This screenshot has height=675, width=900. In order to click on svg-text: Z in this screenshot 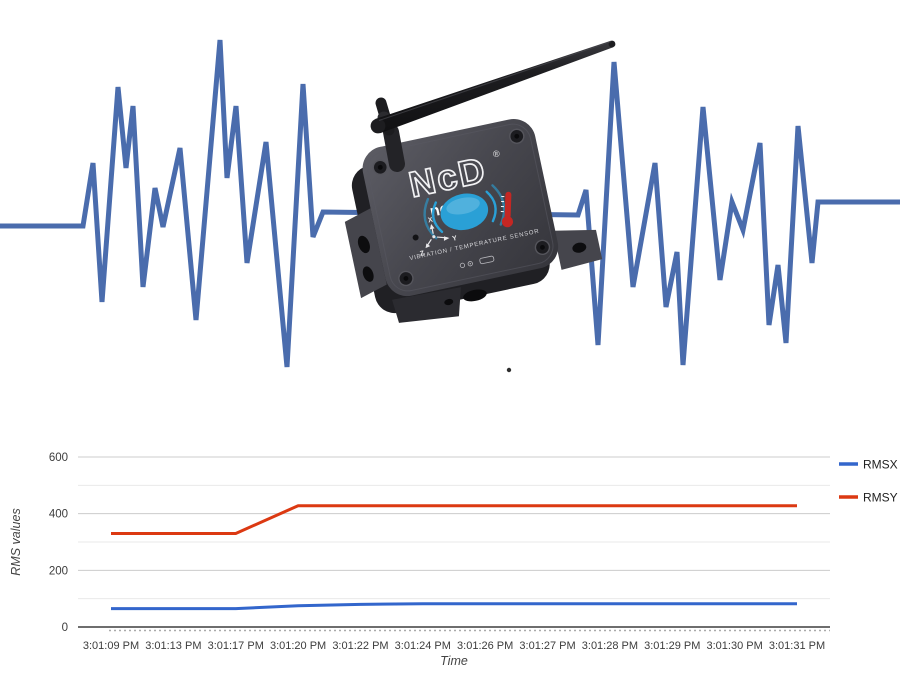, I will do `click(422, 254)`.